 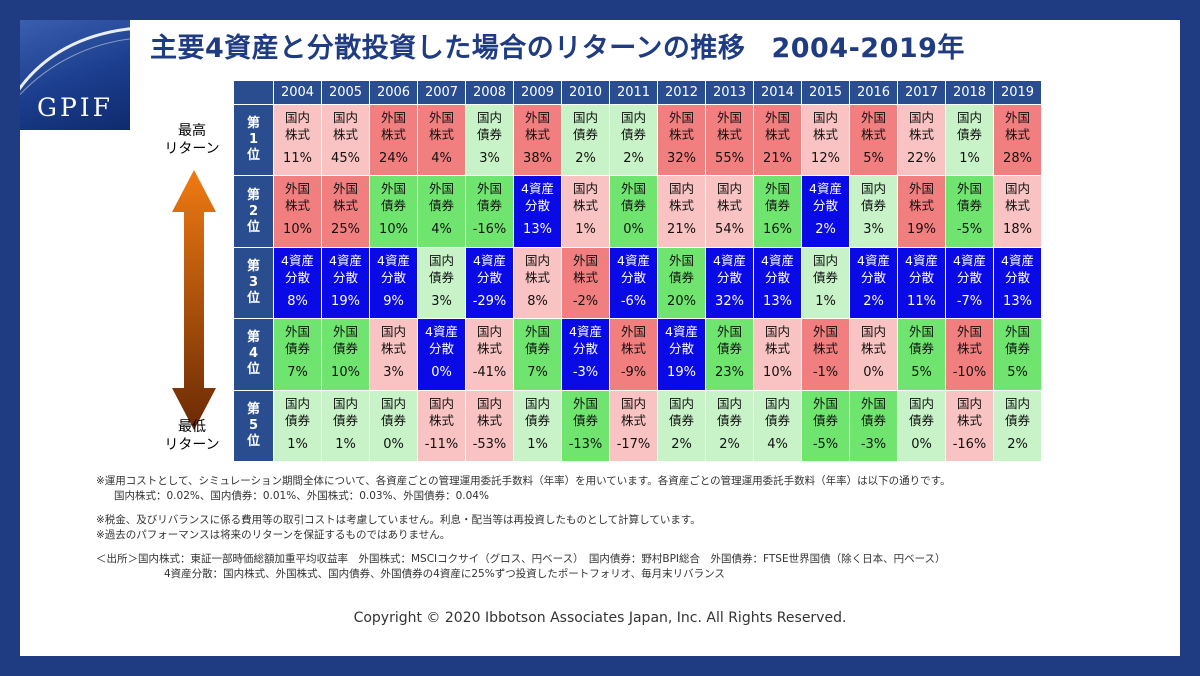 What do you see at coordinates (75, 61) in the screenshot?
I see `logo-swoosh-icon` at bounding box center [75, 61].